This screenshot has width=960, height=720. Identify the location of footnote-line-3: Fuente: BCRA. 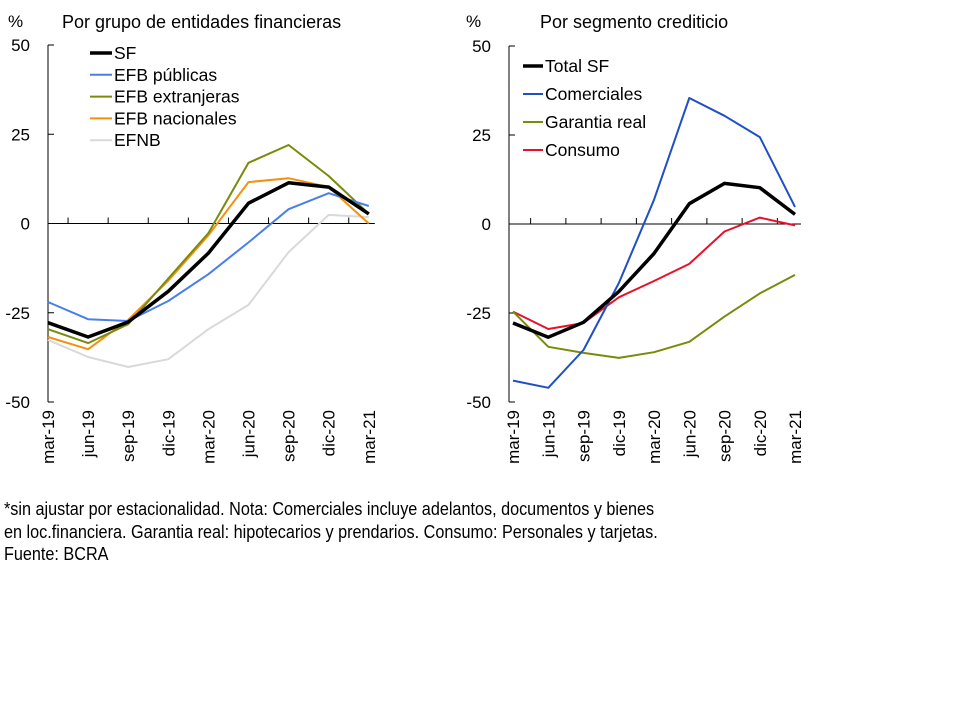
(56, 554).